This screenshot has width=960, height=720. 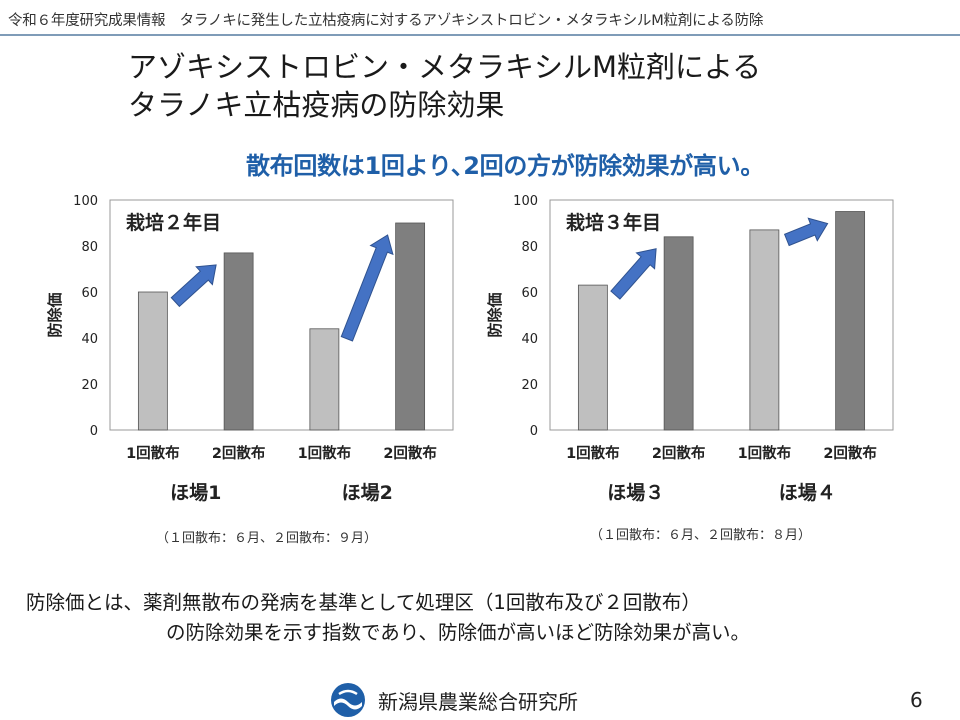 I want to click on chart-title: 栽培３年目, so click(x=613, y=222).